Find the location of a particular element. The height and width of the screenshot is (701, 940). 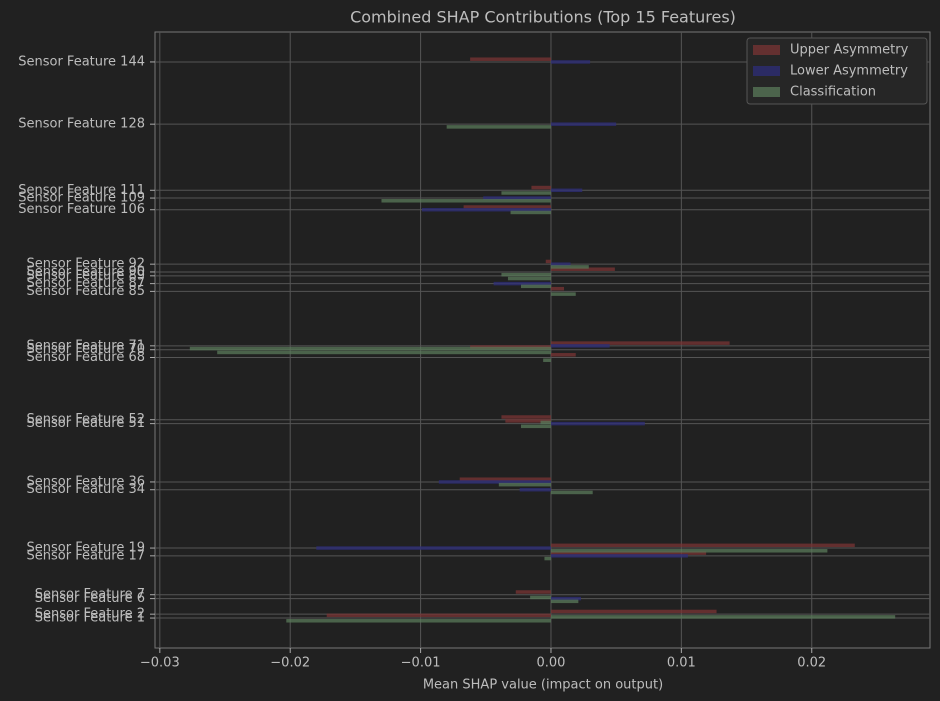

y-tick-label: Sensor Feature 144 is located at coordinates (81, 61).